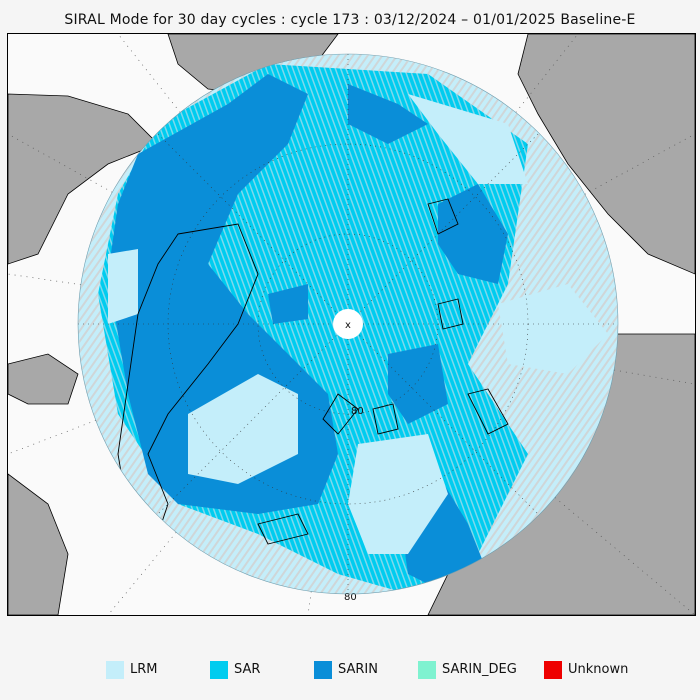 The image size is (700, 700). What do you see at coordinates (427, 670) in the screenshot?
I see `legend-swatch-sarin-deg` at bounding box center [427, 670].